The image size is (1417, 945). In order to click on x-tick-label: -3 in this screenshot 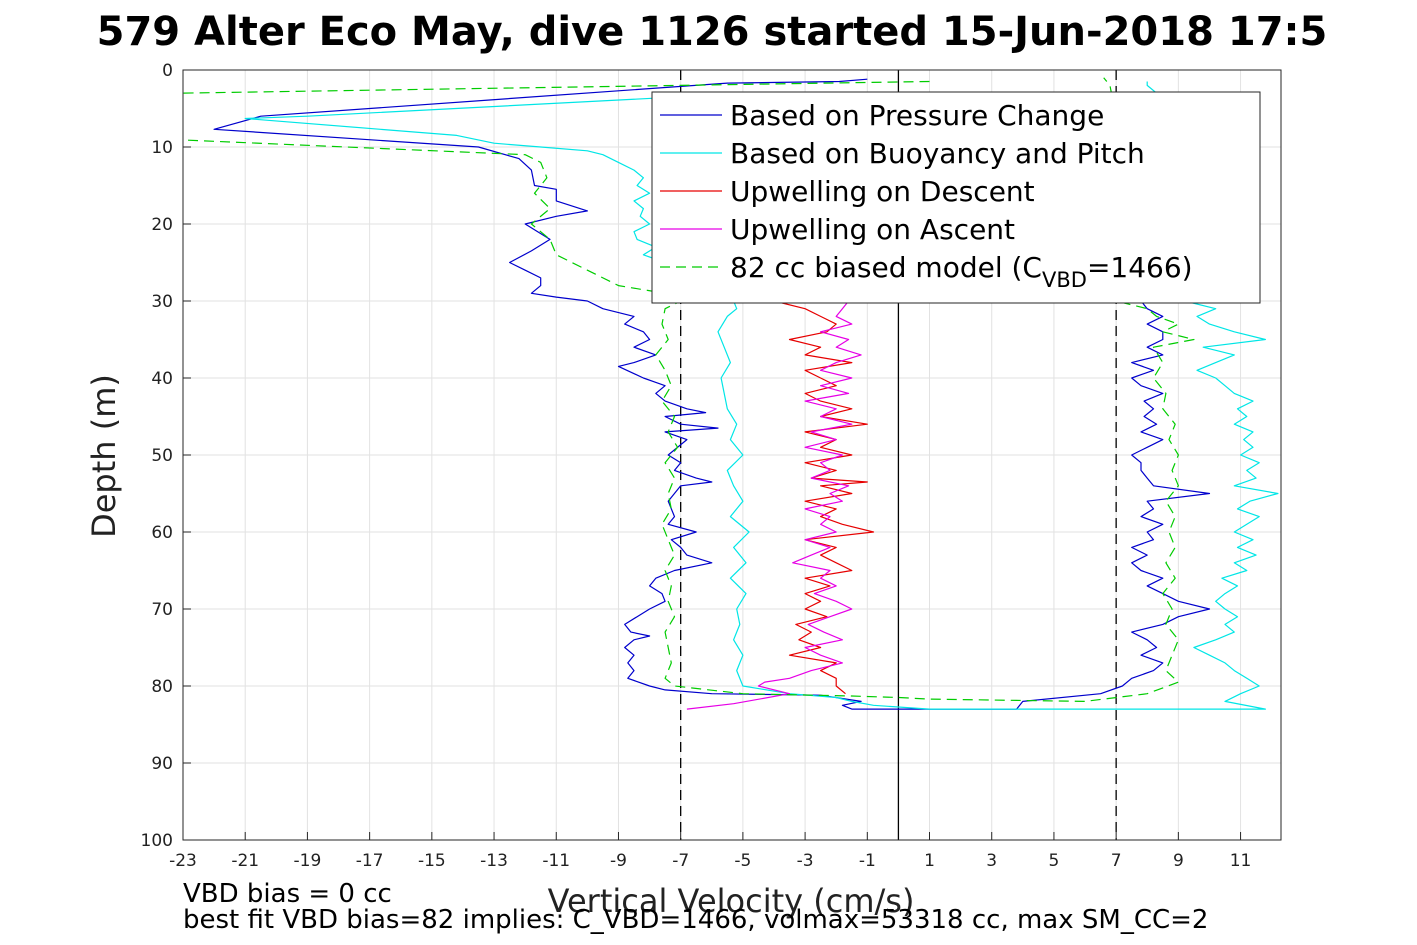, I will do `click(805, 861)`.